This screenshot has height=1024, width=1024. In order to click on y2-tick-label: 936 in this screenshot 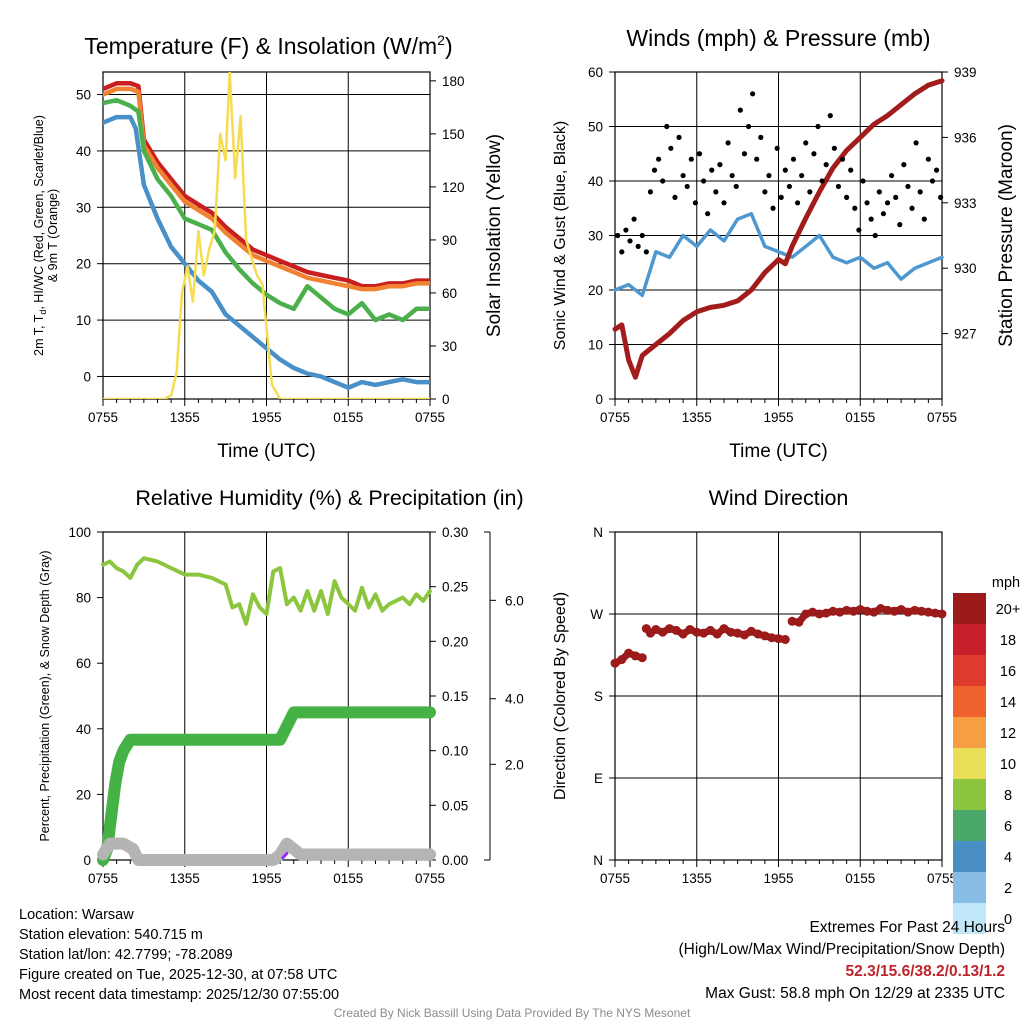, I will do `click(965, 137)`.